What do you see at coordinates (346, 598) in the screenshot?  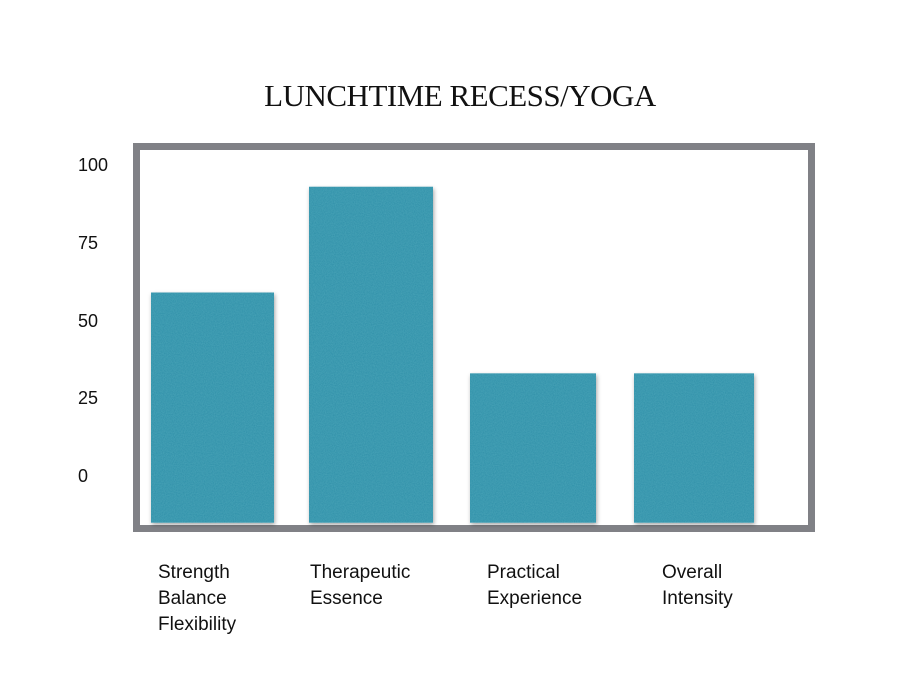 I see `x-tick-label-line: Essence` at bounding box center [346, 598].